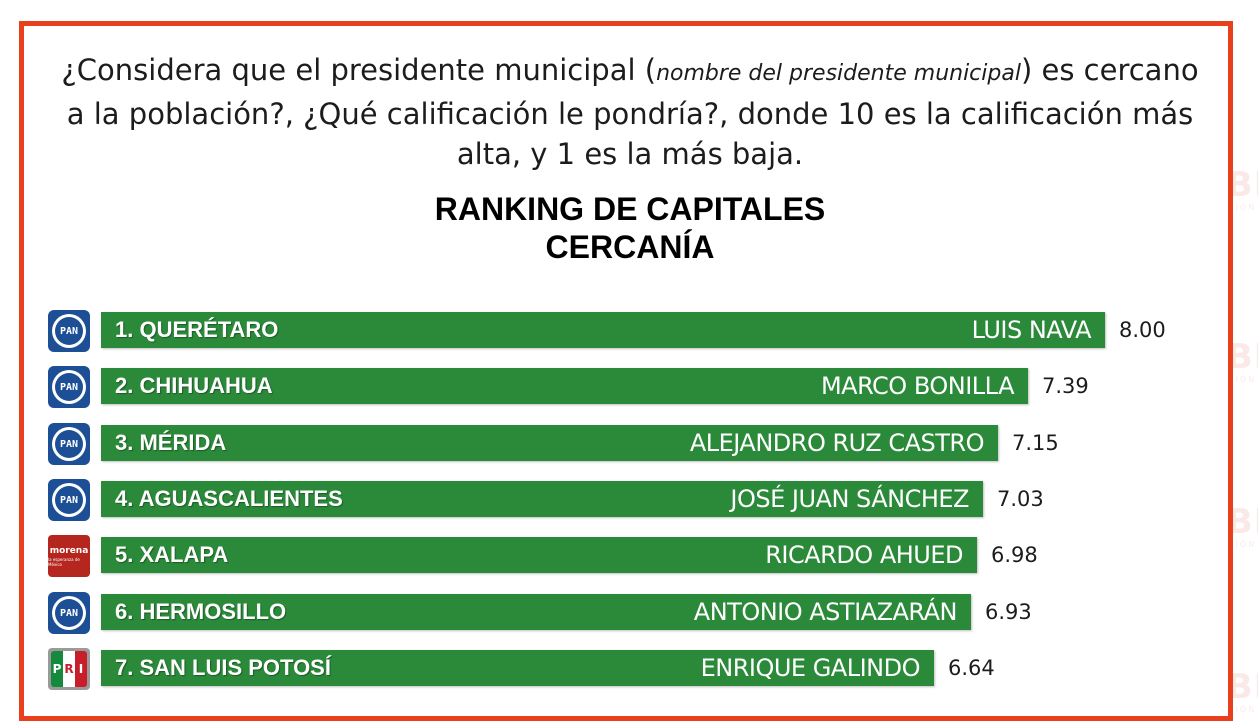 The width and height of the screenshot is (1258, 723). What do you see at coordinates (1008, 612) in the screenshot?
I see `bar-value-label: 6.93` at bounding box center [1008, 612].